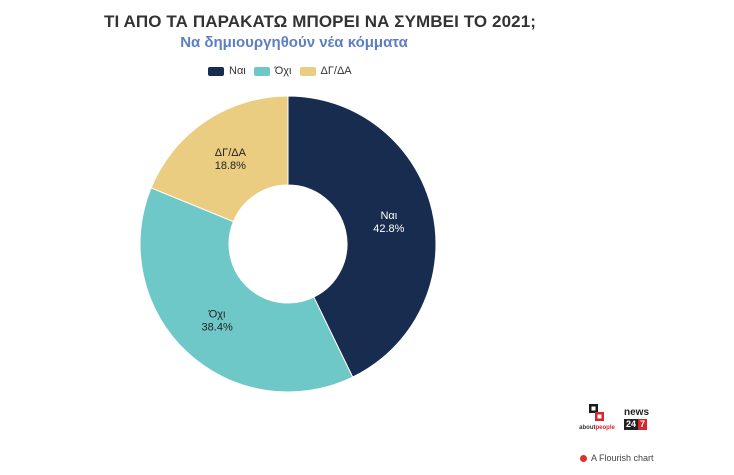 This screenshot has height=475, width=734. I want to click on news247-logo: news 24 7, so click(639, 421).